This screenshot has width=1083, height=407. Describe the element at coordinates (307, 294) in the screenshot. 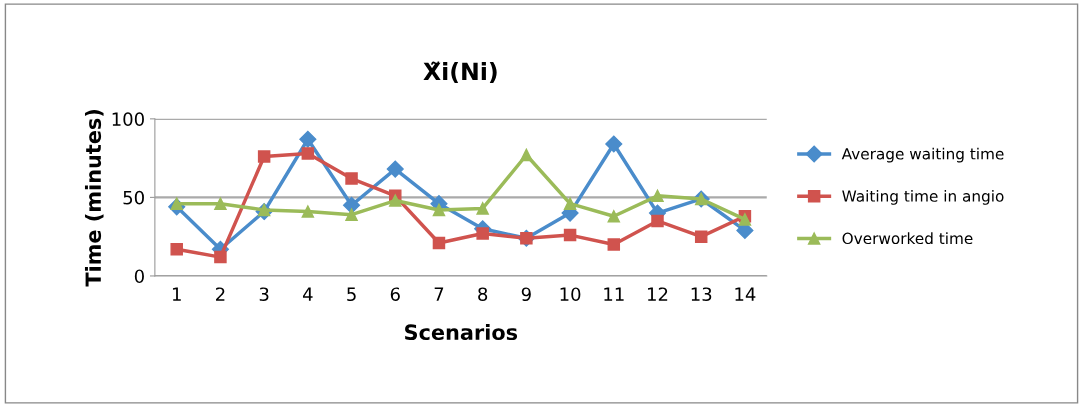

I see `x-tick-label: 4` at that location.